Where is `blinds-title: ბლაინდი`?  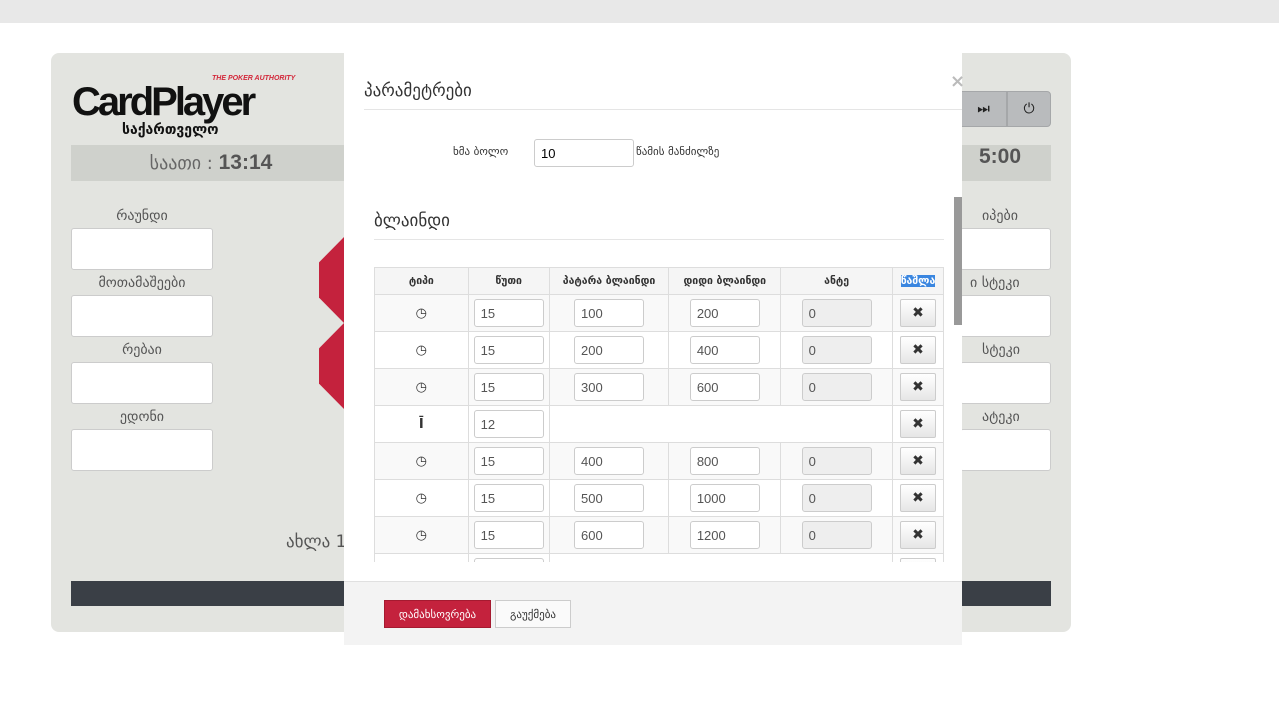 blinds-title: ბლაინდი is located at coordinates (412, 221).